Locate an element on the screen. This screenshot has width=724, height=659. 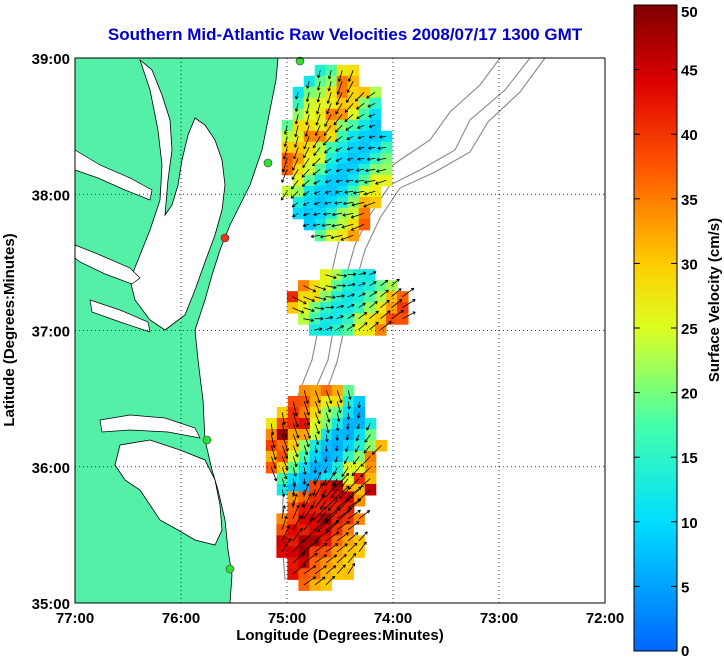
colorbar-tick-label: 35 is located at coordinates (689, 200).